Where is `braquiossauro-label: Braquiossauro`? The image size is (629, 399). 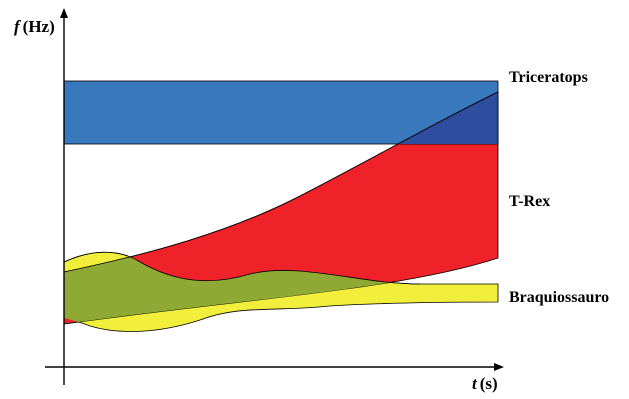 braquiossauro-label: Braquiossauro is located at coordinates (559, 297).